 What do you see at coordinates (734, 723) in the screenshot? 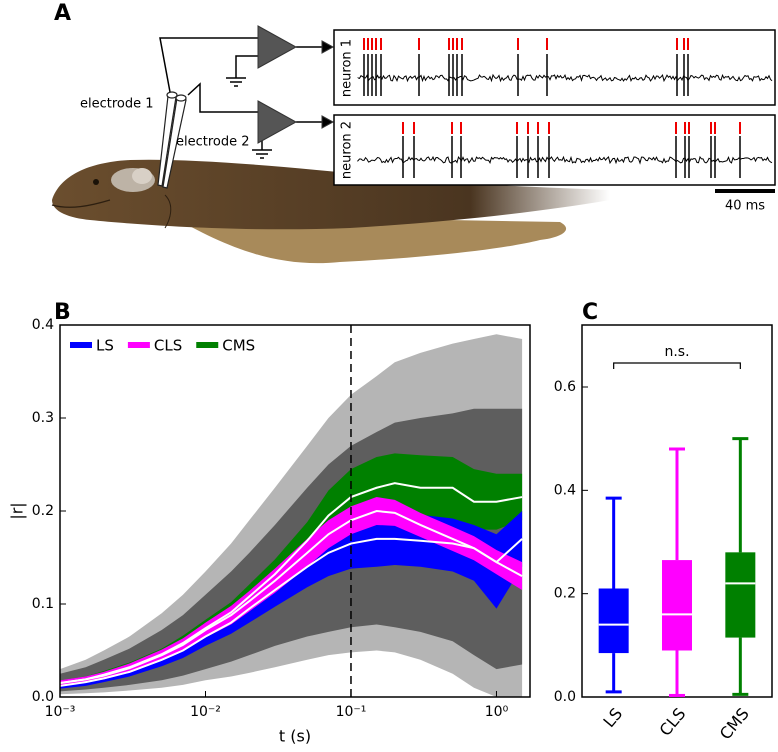
I see `x-tick-label: CMS` at bounding box center [734, 723].